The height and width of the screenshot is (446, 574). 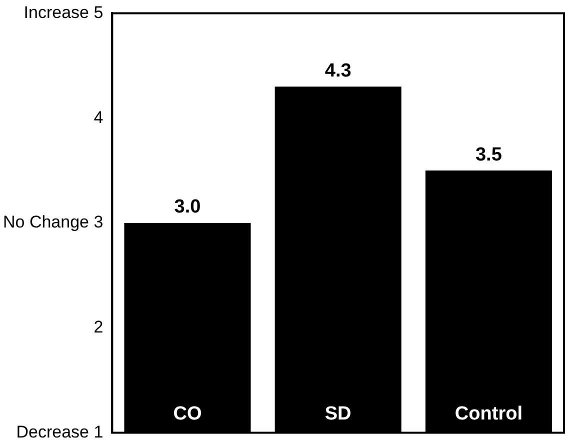 I want to click on y-tick-label: Decrease 1, so click(x=60, y=432).